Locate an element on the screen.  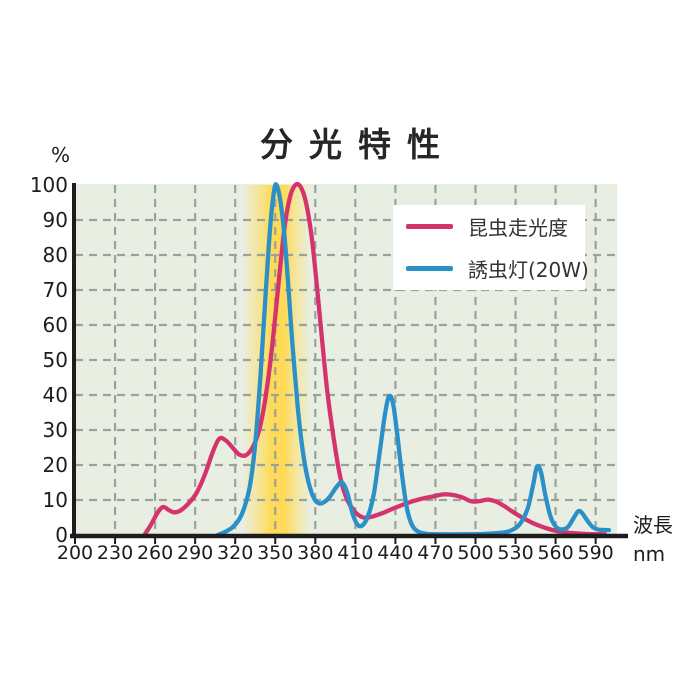
legend-item-attracting-lamp: 誘虫灯(20W) is located at coordinates (491, 268).